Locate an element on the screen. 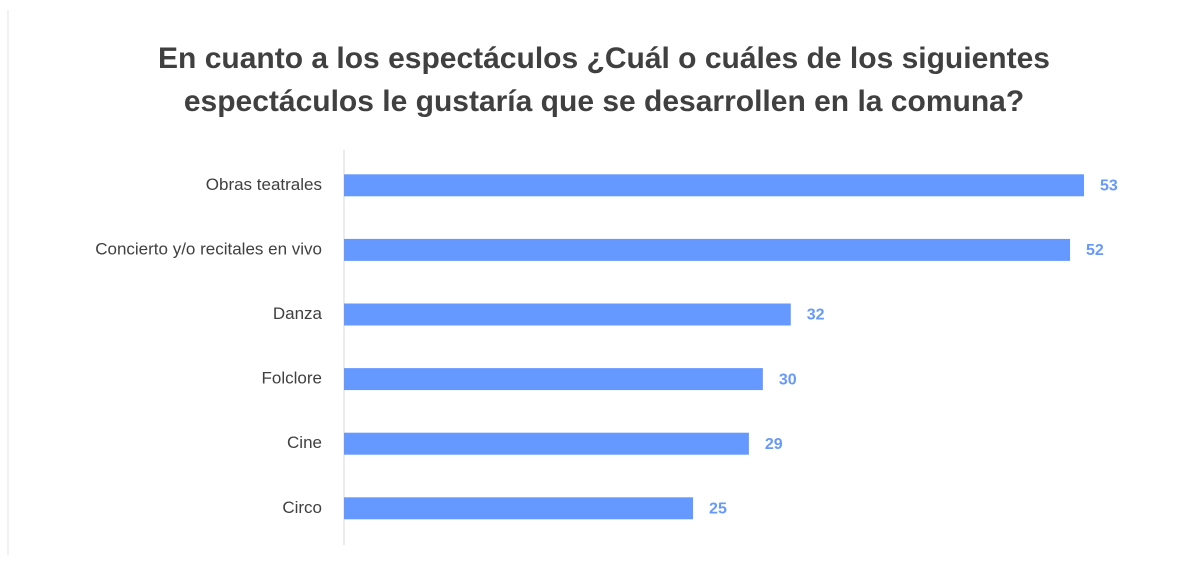  value-label: 30 is located at coordinates (788, 379).